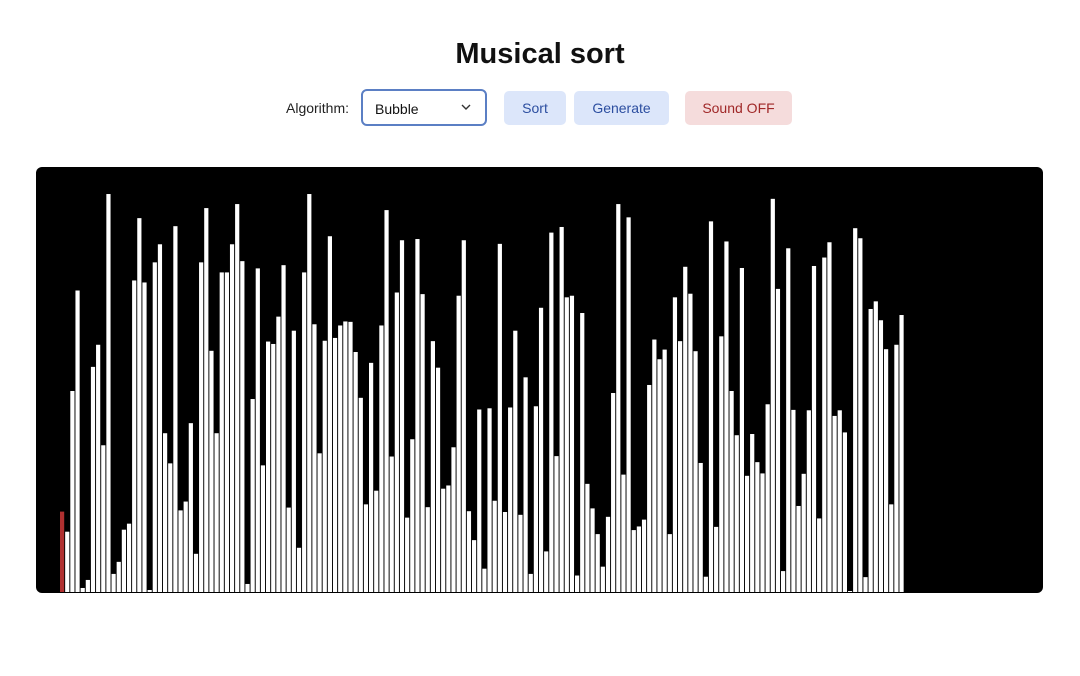  What do you see at coordinates (466, 107) in the screenshot?
I see `chevron-down-icon` at bounding box center [466, 107].